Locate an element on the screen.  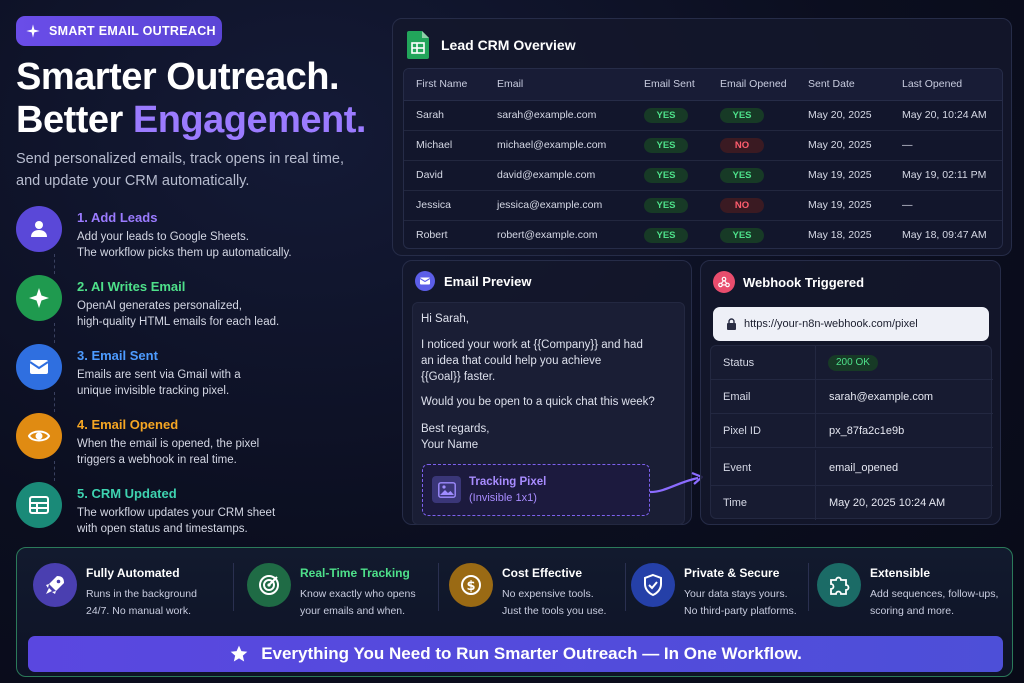
email-paragraph: an idea that could help you achieve is located at coordinates (511, 361).